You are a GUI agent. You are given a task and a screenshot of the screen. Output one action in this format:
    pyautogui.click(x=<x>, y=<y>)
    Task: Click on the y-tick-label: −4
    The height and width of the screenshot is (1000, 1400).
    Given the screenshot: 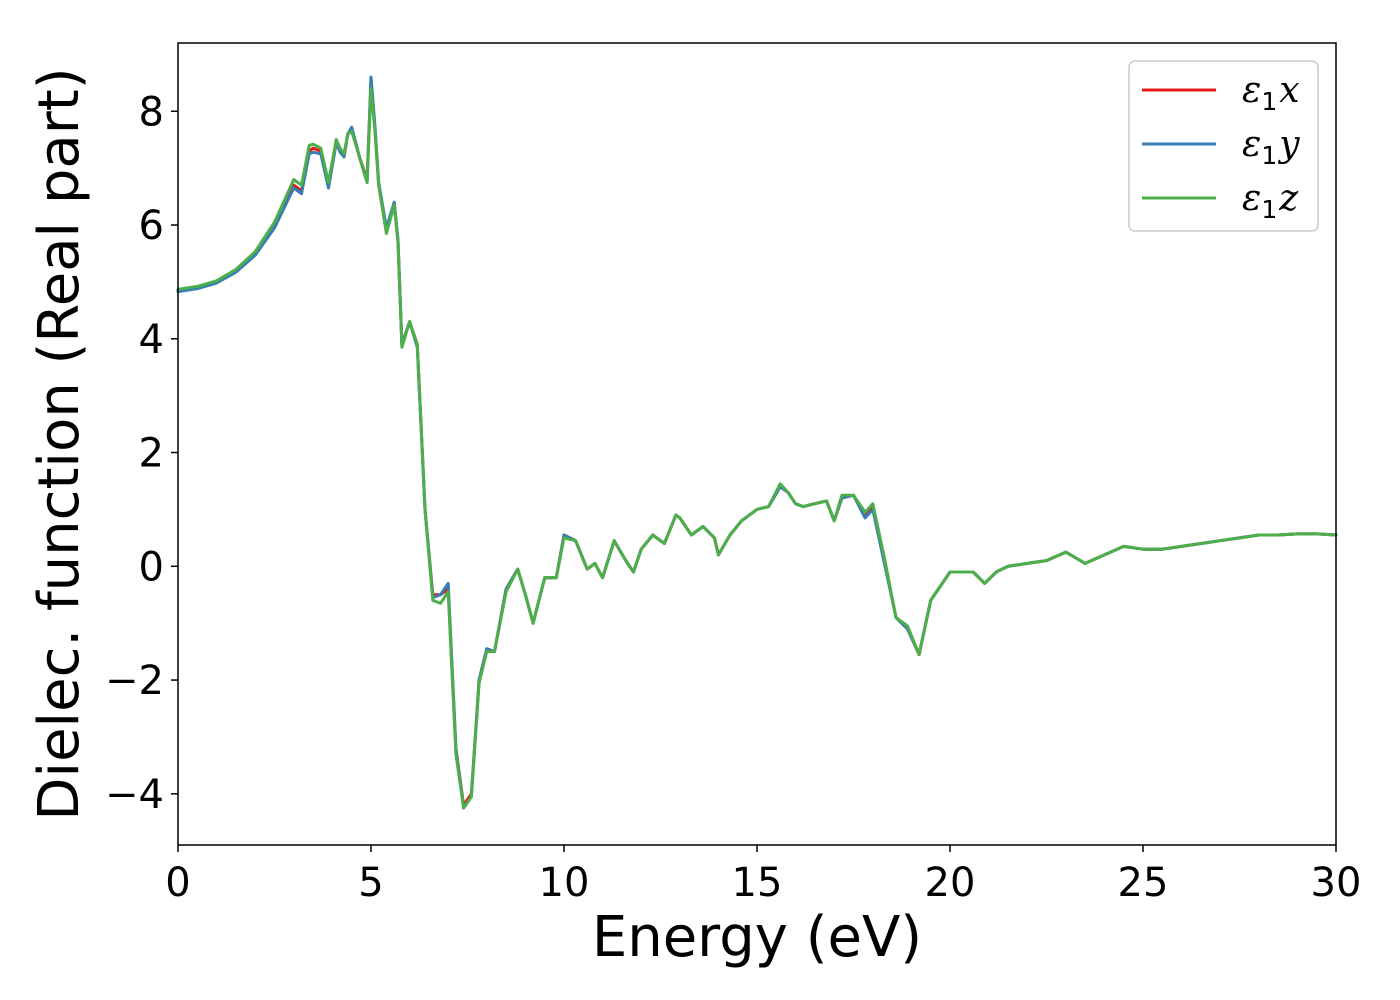 What is the action you would take?
    pyautogui.click(x=134, y=795)
    